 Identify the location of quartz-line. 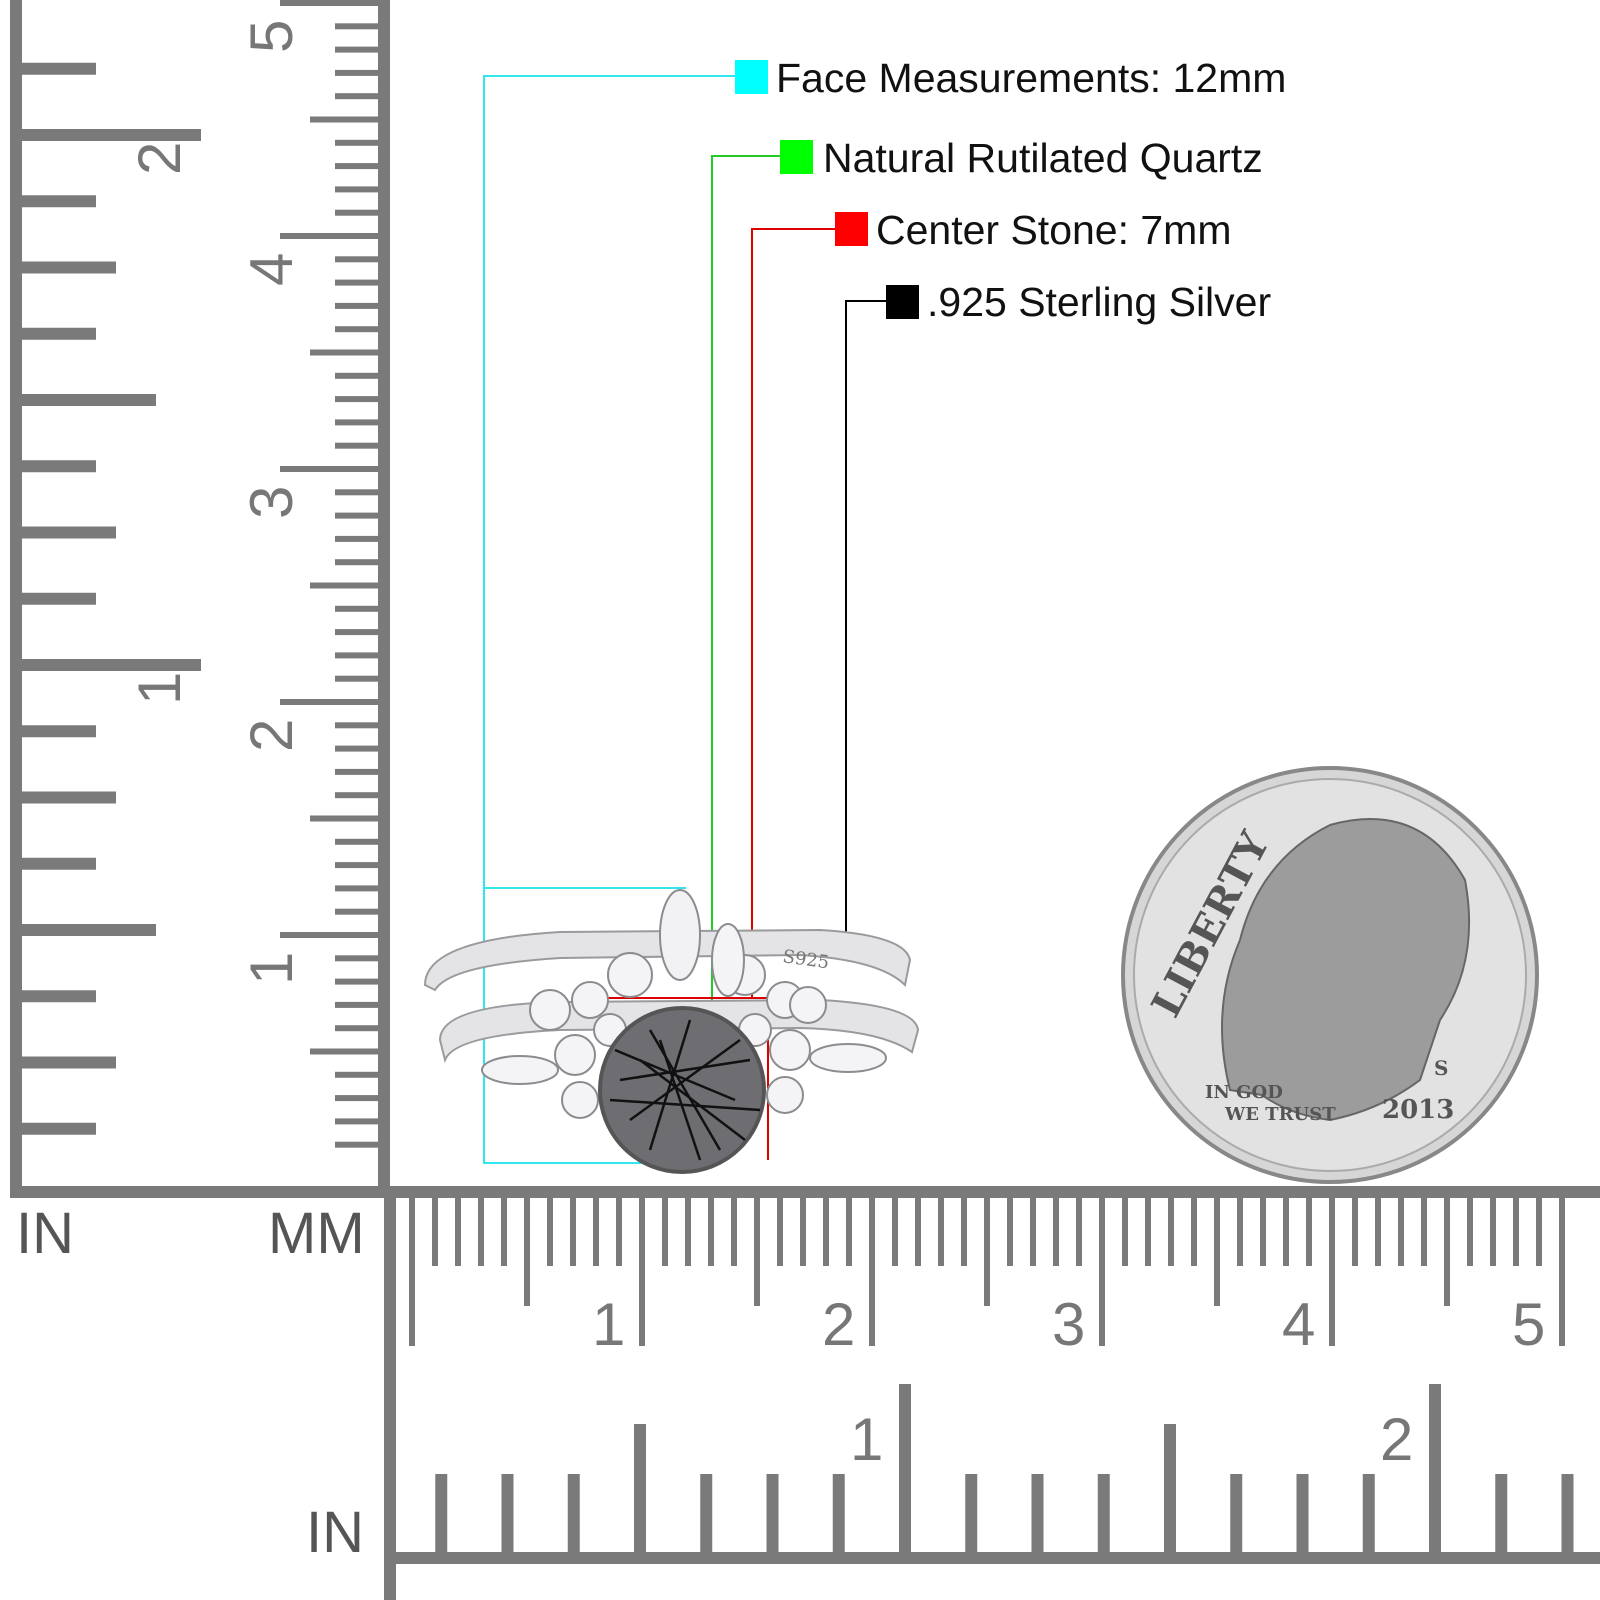
(748, 601).